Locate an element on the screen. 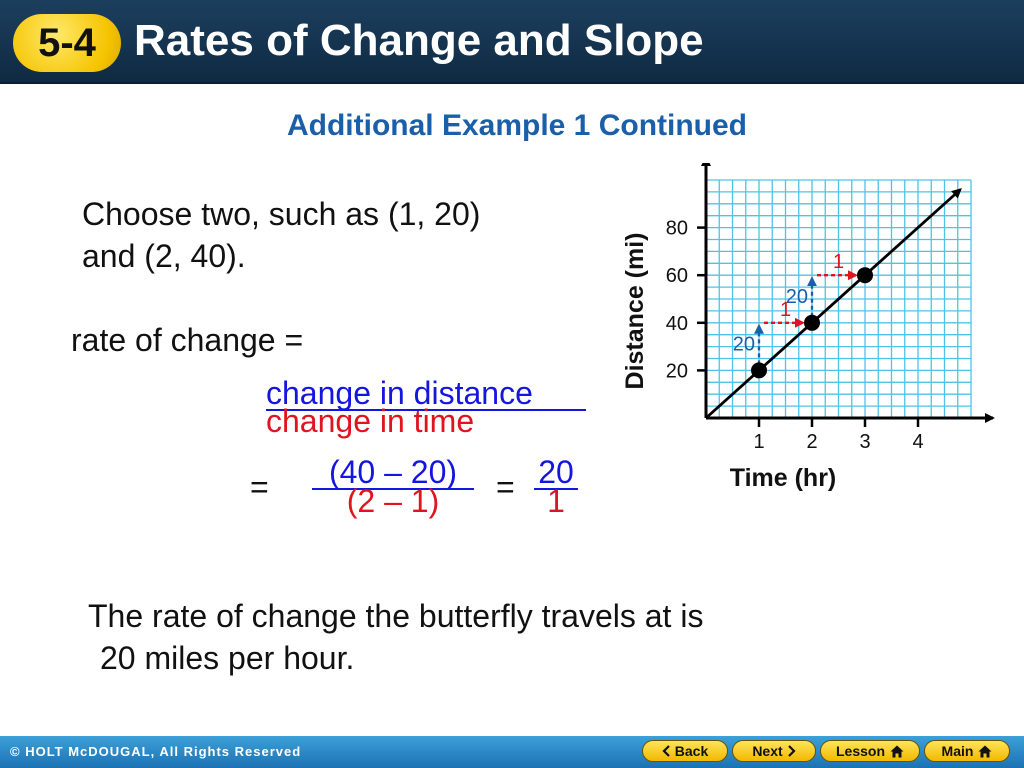 The height and width of the screenshot is (768, 1024). y-tick-label: 40 is located at coordinates (677, 324).